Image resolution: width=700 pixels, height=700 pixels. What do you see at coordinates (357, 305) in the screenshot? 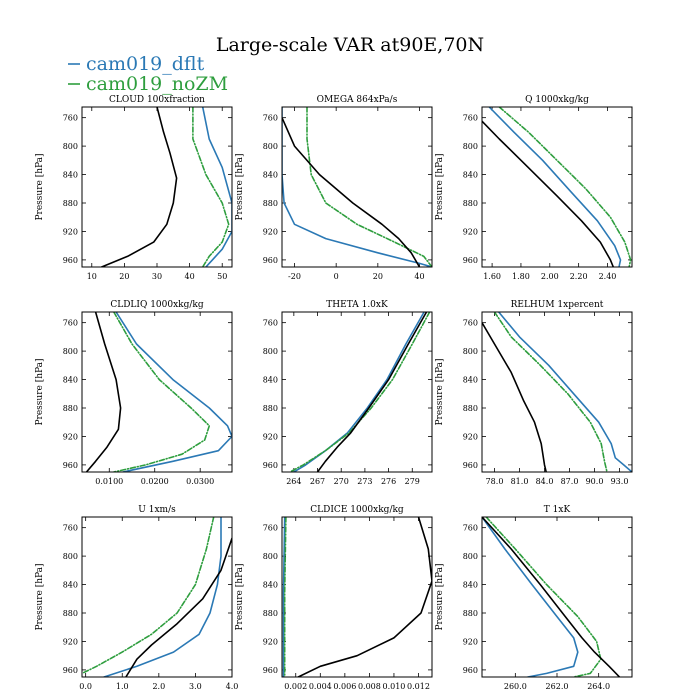
I see `panel-title: THETA 1.0xK` at bounding box center [357, 305].